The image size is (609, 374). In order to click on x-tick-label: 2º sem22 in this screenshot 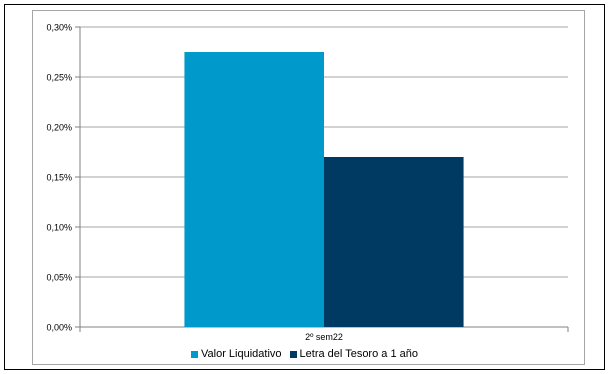, I will do `click(324, 337)`.